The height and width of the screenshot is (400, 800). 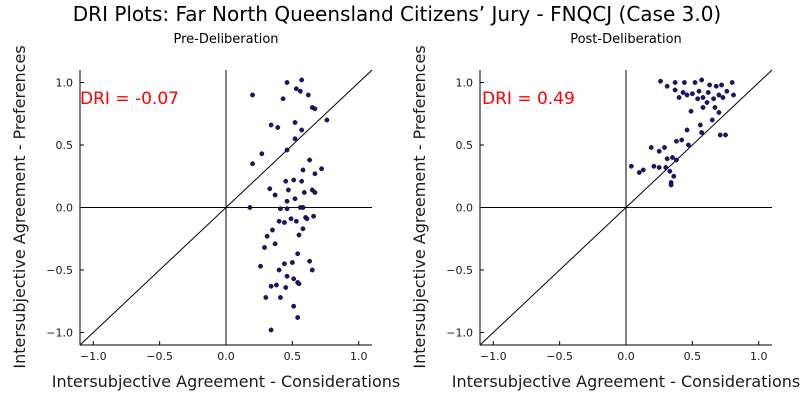 I want to click on y-tick-label: 1.0, so click(x=65, y=83).